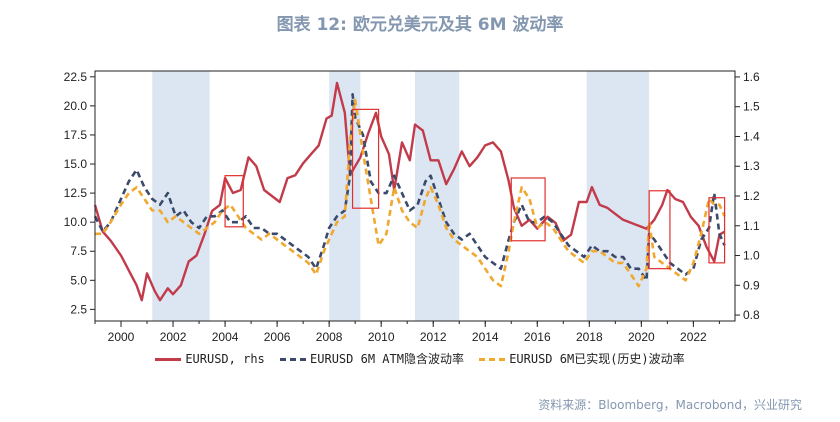 The image size is (840, 422). I want to click on chart-title: 图表 12: 欧元兑美元及其 6M 波动率, so click(420, 25).